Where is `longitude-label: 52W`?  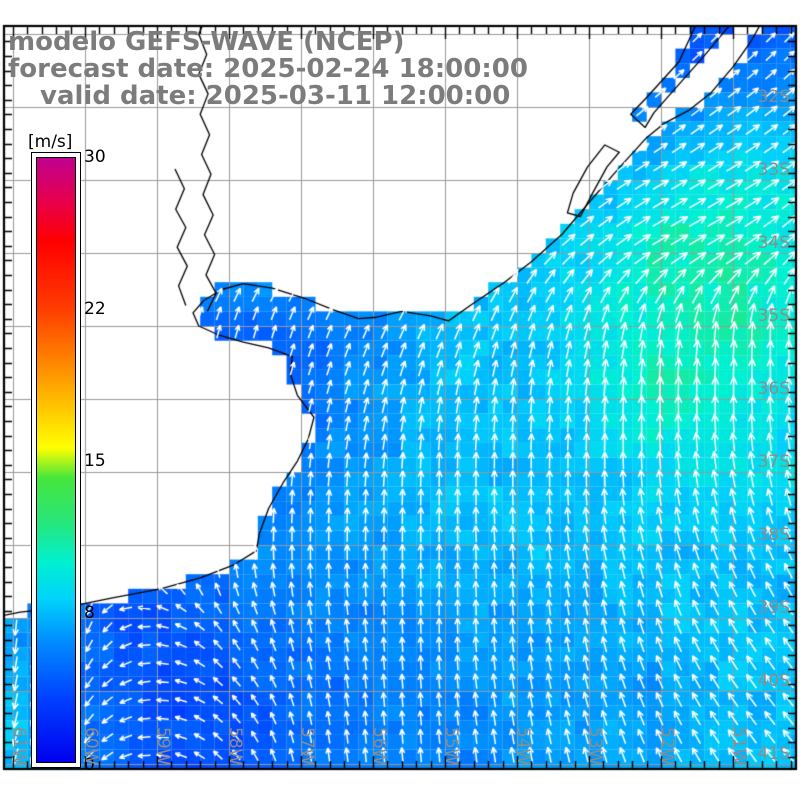 longitude-label: 52W is located at coordinates (667, 746).